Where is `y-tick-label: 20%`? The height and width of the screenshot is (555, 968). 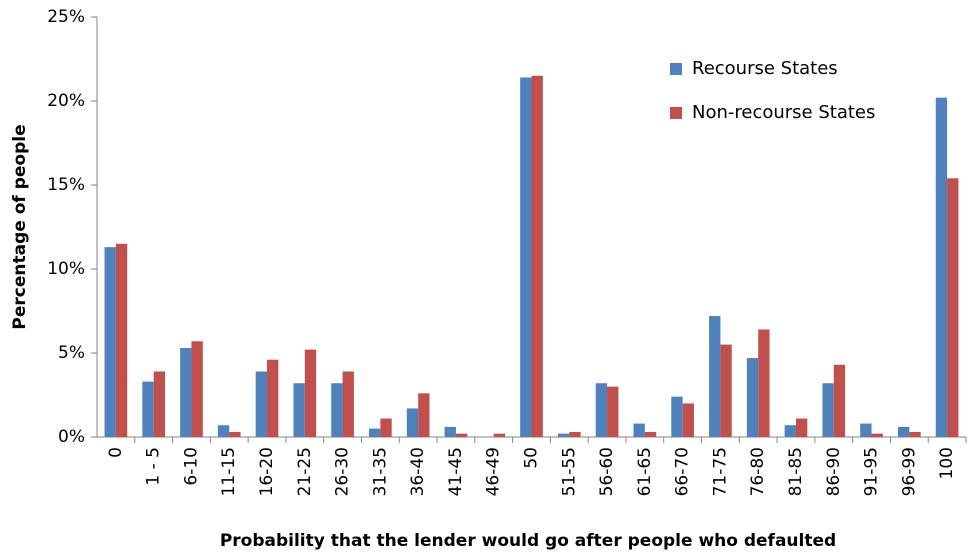 y-tick-label: 20% is located at coordinates (66, 101).